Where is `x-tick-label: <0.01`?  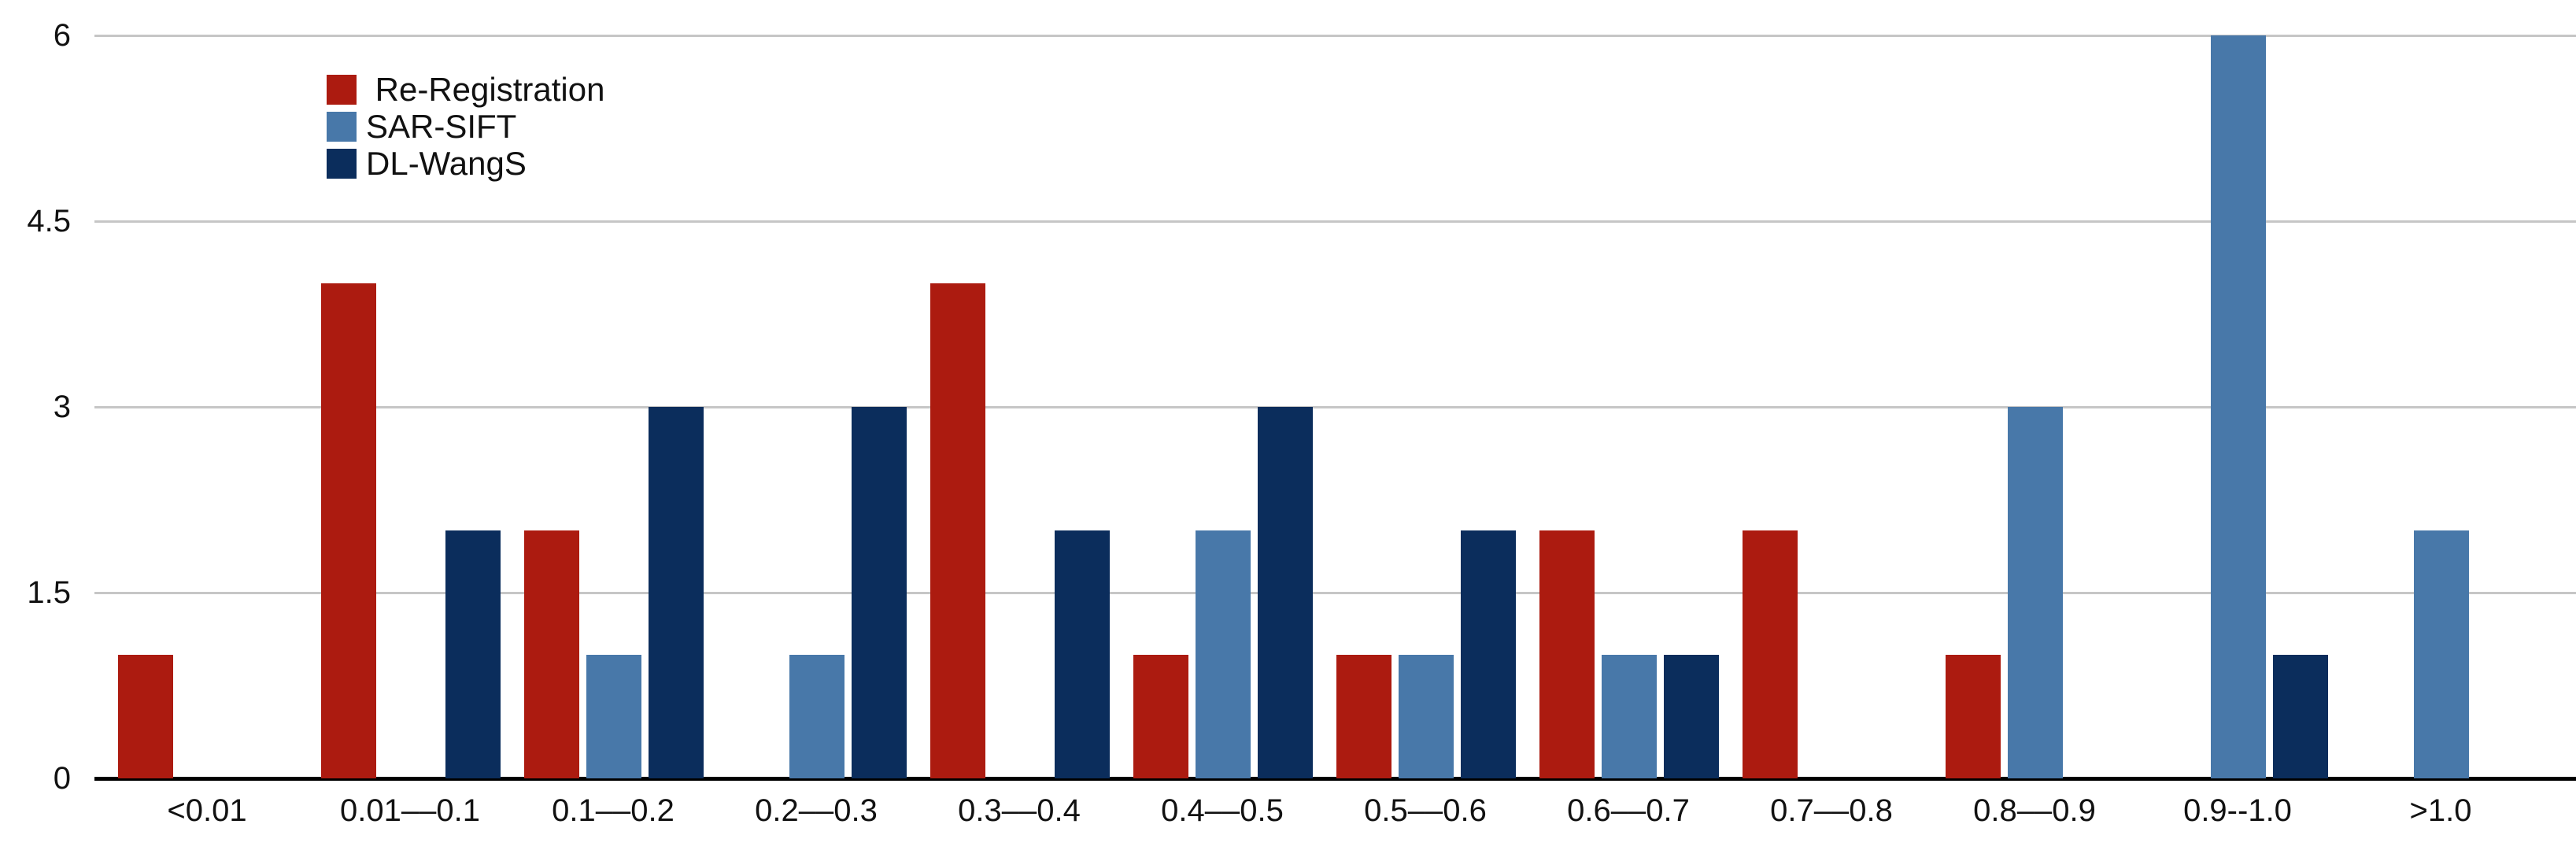
x-tick-label: <0.01 is located at coordinates (207, 810).